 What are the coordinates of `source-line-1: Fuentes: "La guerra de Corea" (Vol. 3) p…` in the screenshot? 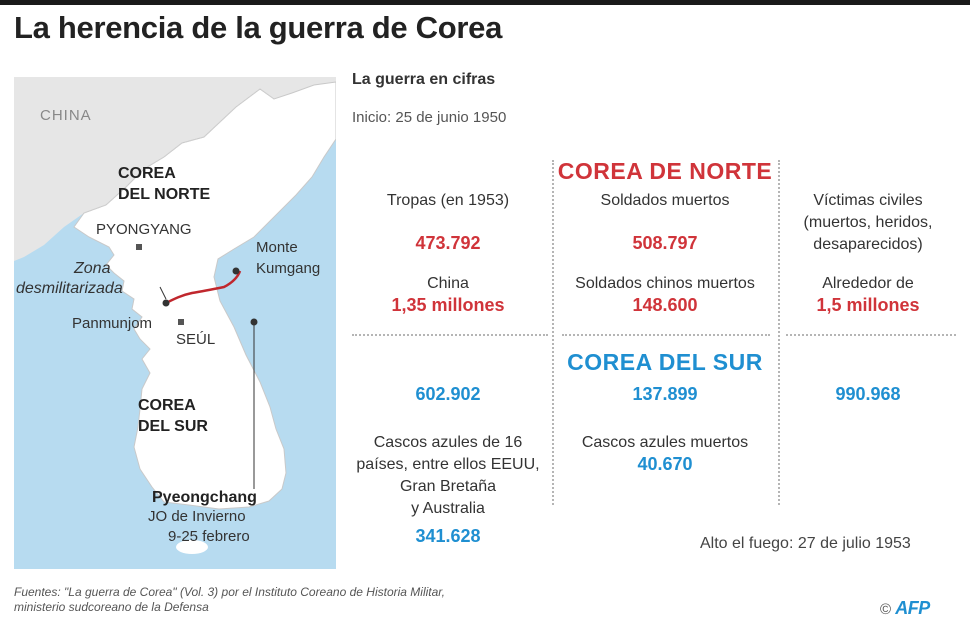 It's located at (229, 592).